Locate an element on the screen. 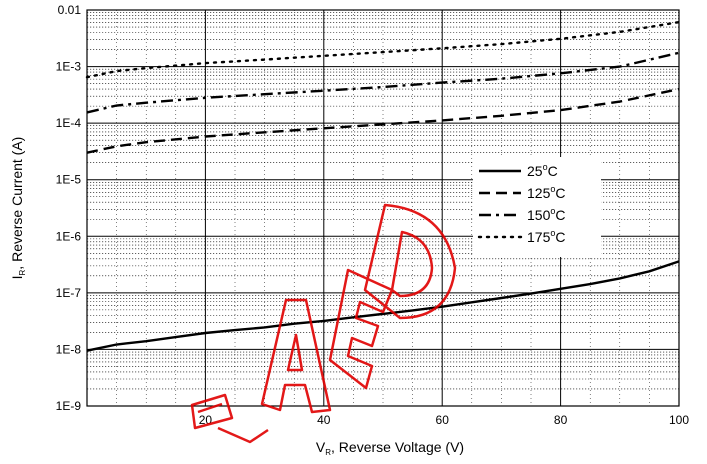 This screenshot has height=464, width=707. legend-label-125c: 125oC is located at coordinates (546, 192).